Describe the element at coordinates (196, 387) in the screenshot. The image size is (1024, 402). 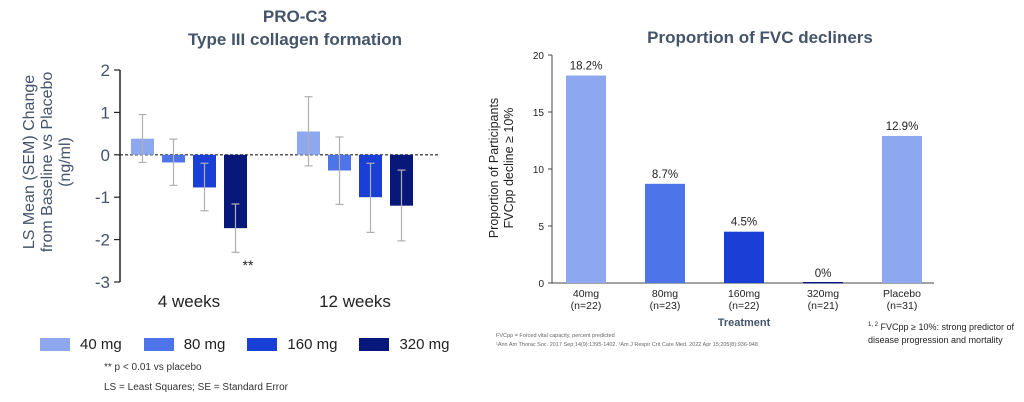
I see `footnote-ls-se: LS = Least Squares; SE = Standard Error` at that location.